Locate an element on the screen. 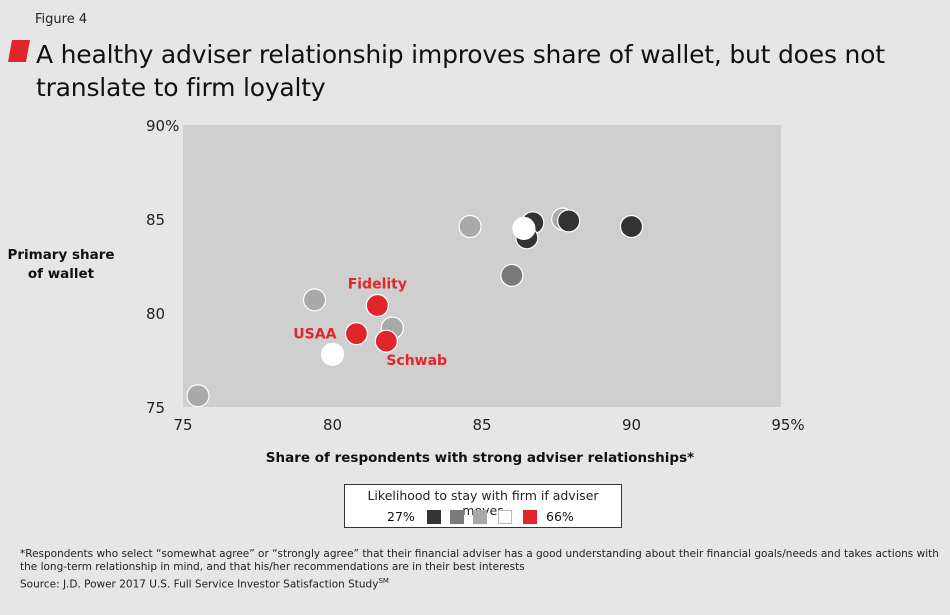 The image size is (950, 615). source-mark: SM is located at coordinates (383, 581).